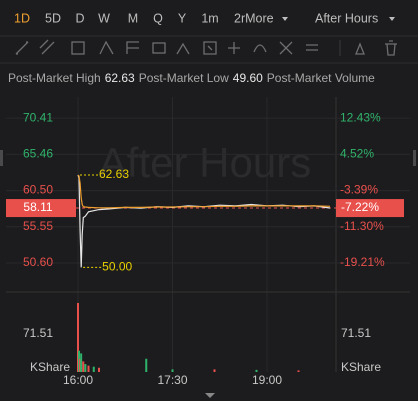 This screenshot has width=418, height=401. I want to click on stat-label: Post-Market Low, so click(184, 78).